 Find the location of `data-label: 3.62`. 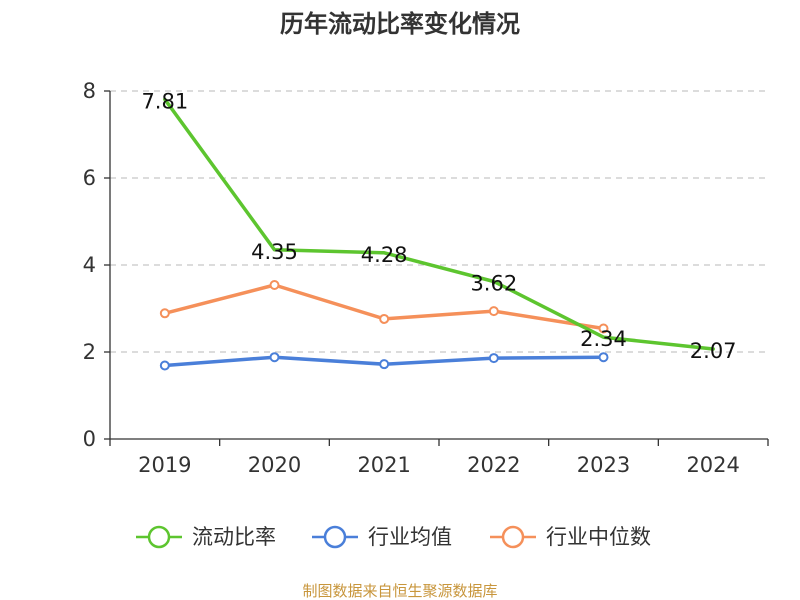

data-label: 3.62 is located at coordinates (493, 284).